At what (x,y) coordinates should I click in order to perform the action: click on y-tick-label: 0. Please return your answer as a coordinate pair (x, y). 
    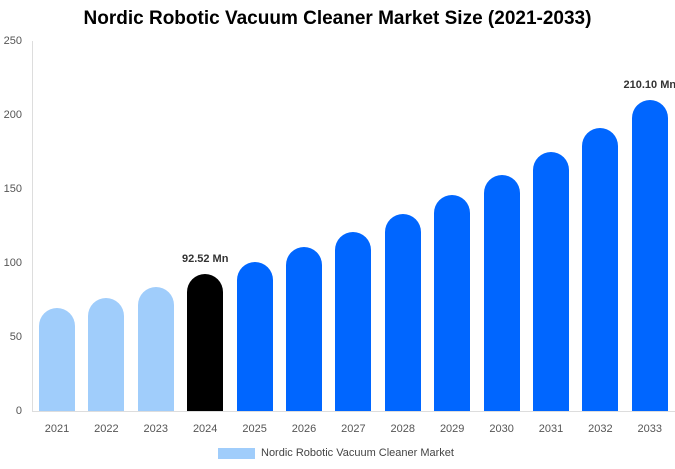
    Looking at the image, I should click on (18, 411).